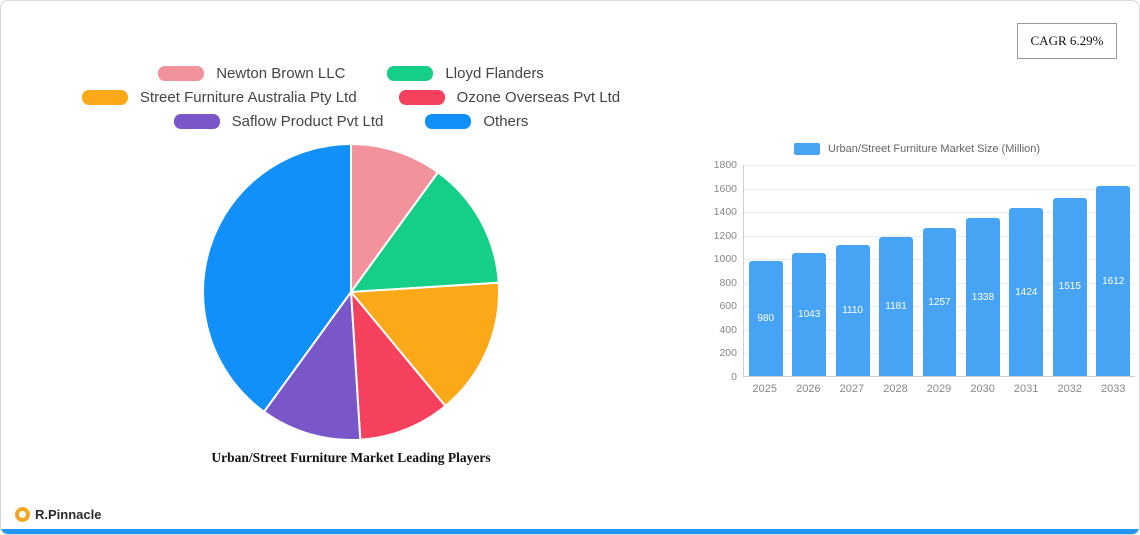  I want to click on bar-column: 980, so click(765, 270).